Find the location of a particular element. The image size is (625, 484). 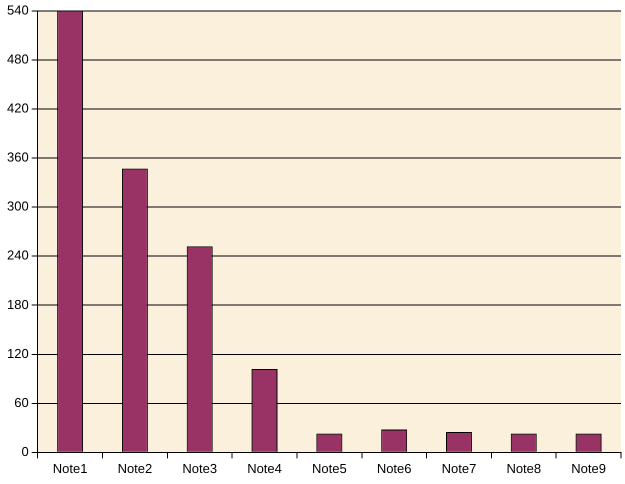

y-tick-label: 120 is located at coordinates (17, 353).